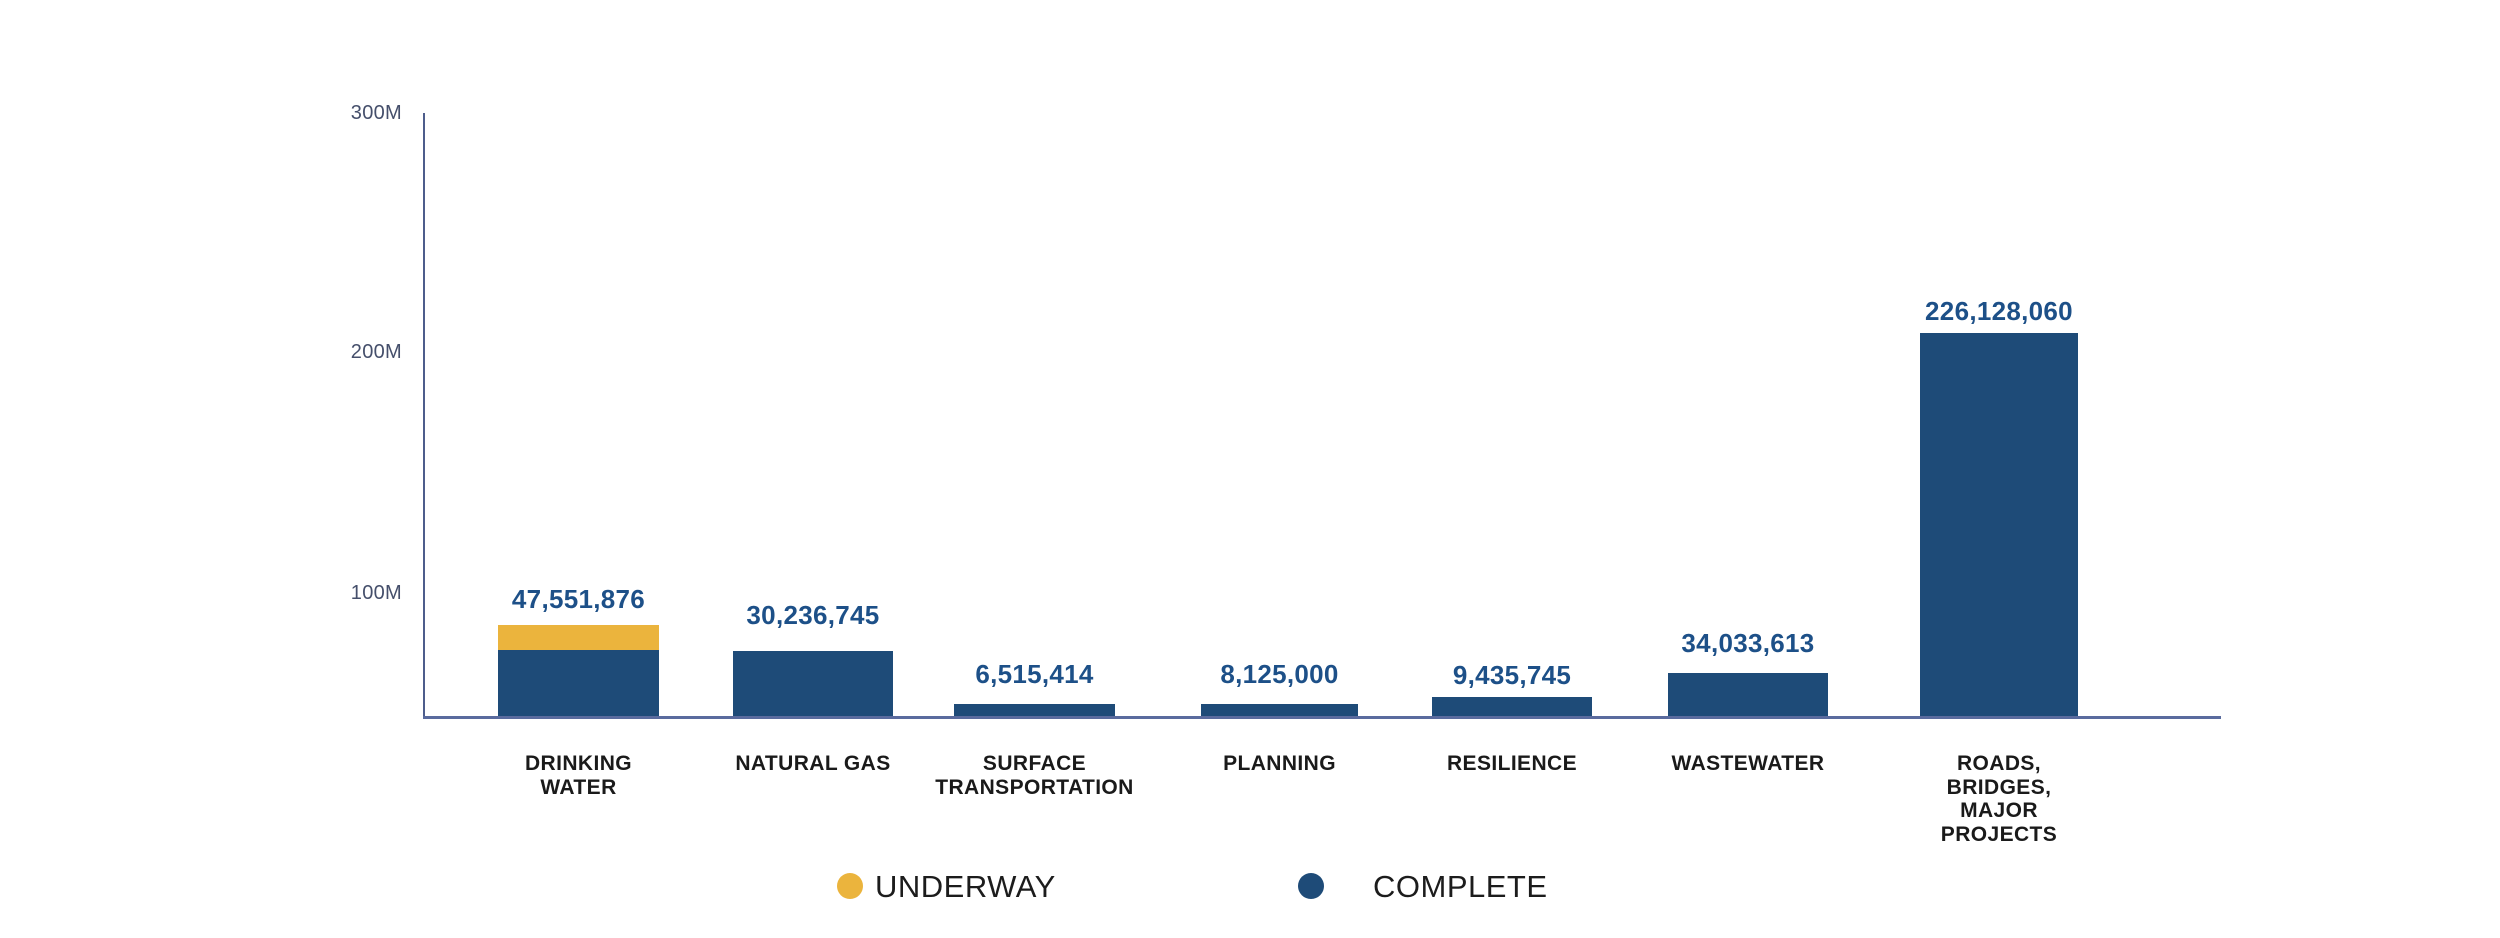  Describe the element at coordinates (1311, 886) in the screenshot. I see `legend-complete-dot-icon` at that location.